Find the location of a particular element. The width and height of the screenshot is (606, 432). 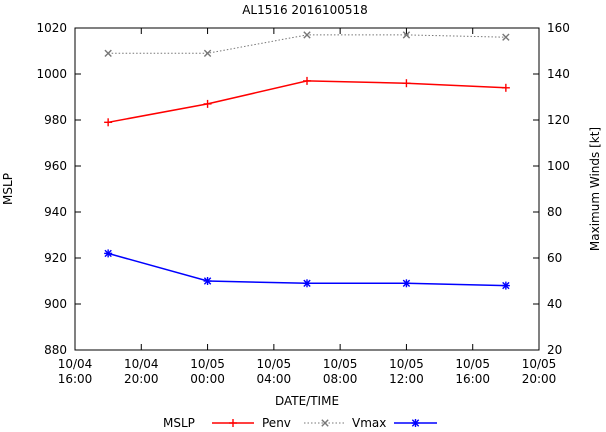

legend-title: MSLP is located at coordinates (179, 423).